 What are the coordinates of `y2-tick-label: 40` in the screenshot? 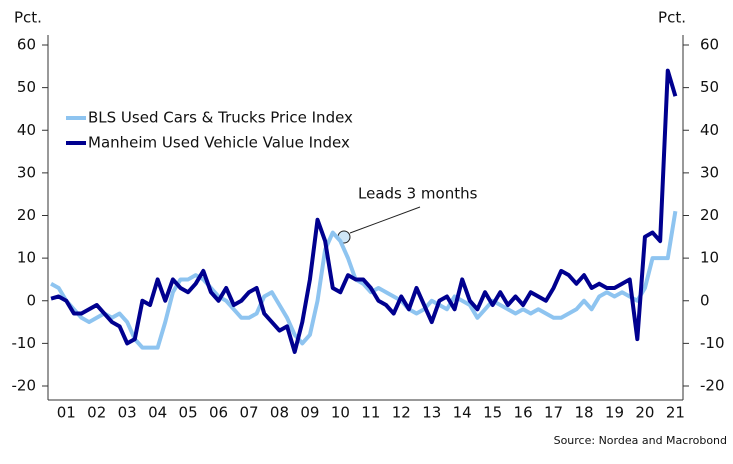 It's located at (709, 130).